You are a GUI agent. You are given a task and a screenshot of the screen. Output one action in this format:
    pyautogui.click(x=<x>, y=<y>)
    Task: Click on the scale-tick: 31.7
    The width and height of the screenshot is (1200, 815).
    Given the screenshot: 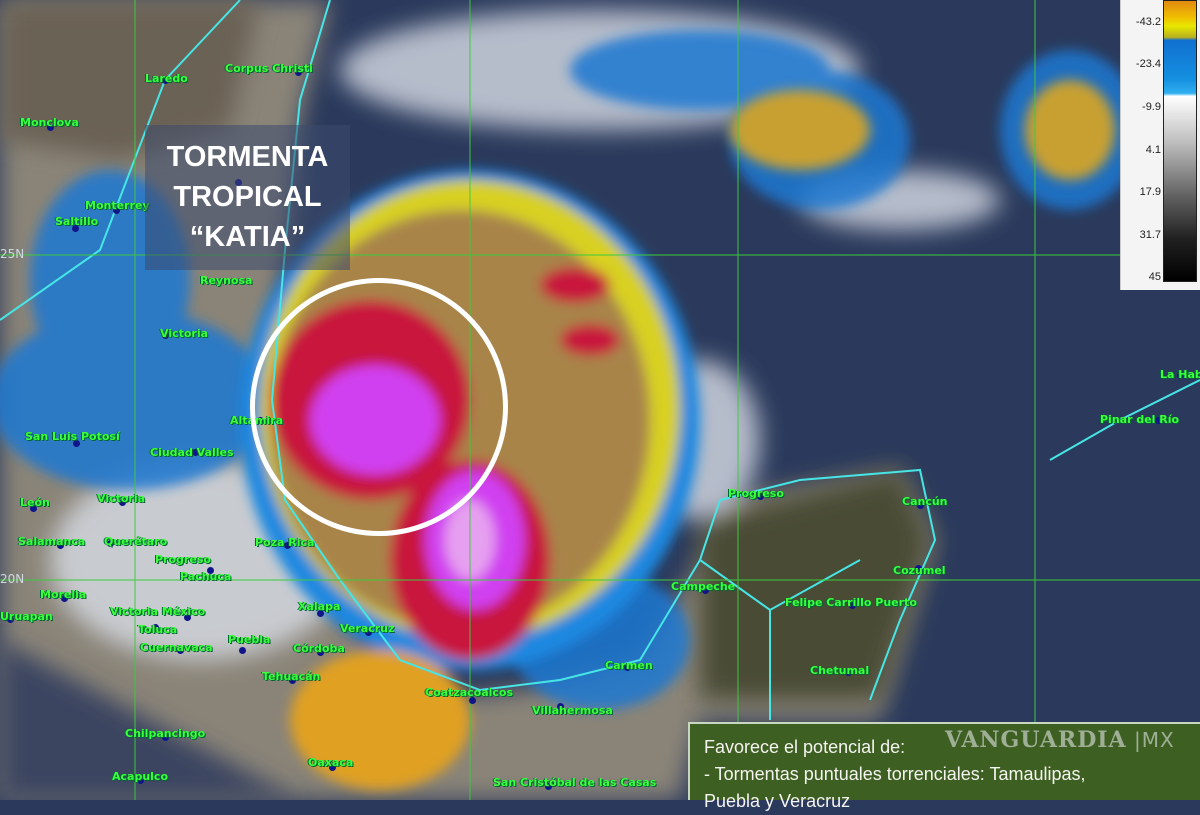 What is the action you would take?
    pyautogui.click(x=1150, y=235)
    